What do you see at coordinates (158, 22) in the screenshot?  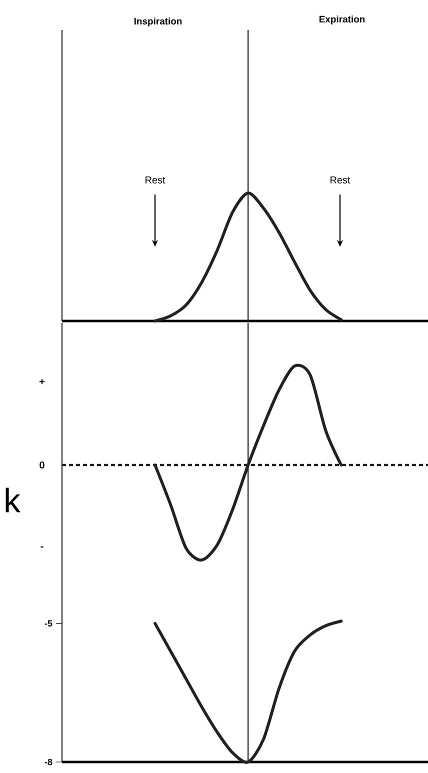 I see `text: Inspiration` at bounding box center [158, 22].